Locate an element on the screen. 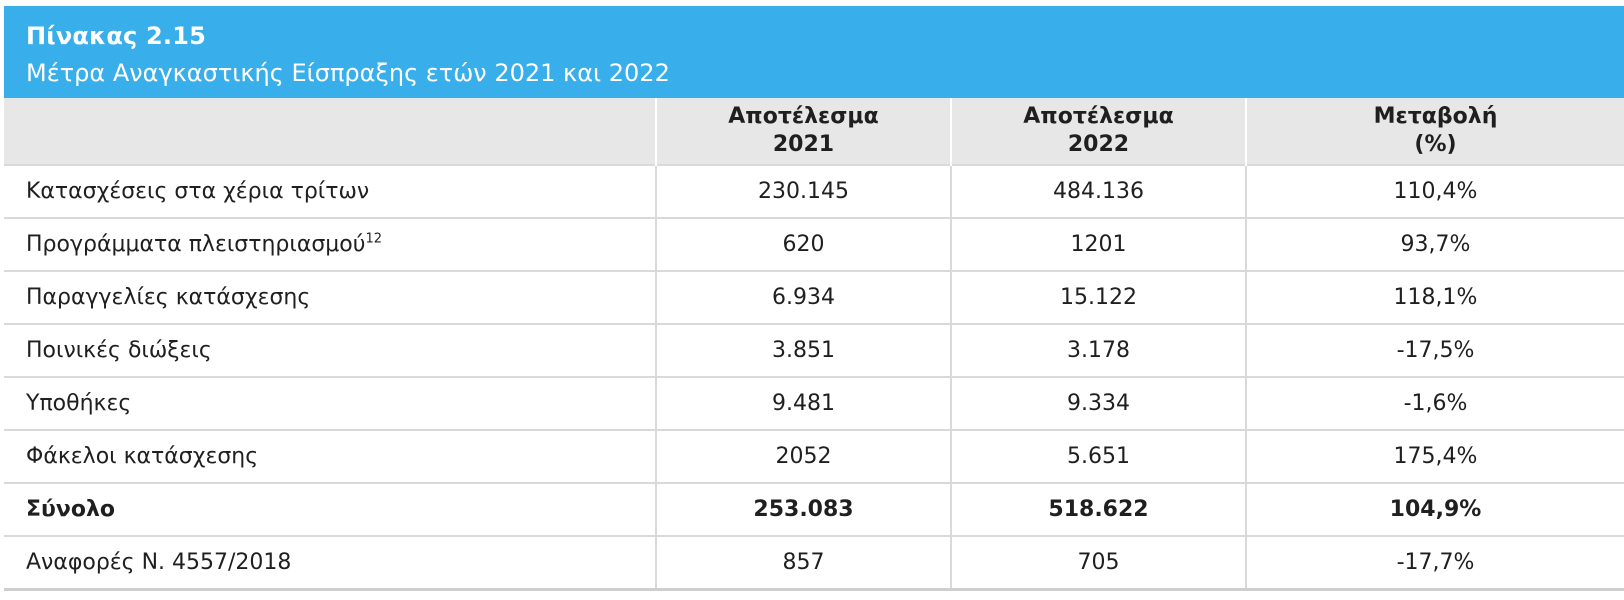 Image resolution: width=1624 pixels, height=600 pixels. footnote-marker: 12 is located at coordinates (374, 239).